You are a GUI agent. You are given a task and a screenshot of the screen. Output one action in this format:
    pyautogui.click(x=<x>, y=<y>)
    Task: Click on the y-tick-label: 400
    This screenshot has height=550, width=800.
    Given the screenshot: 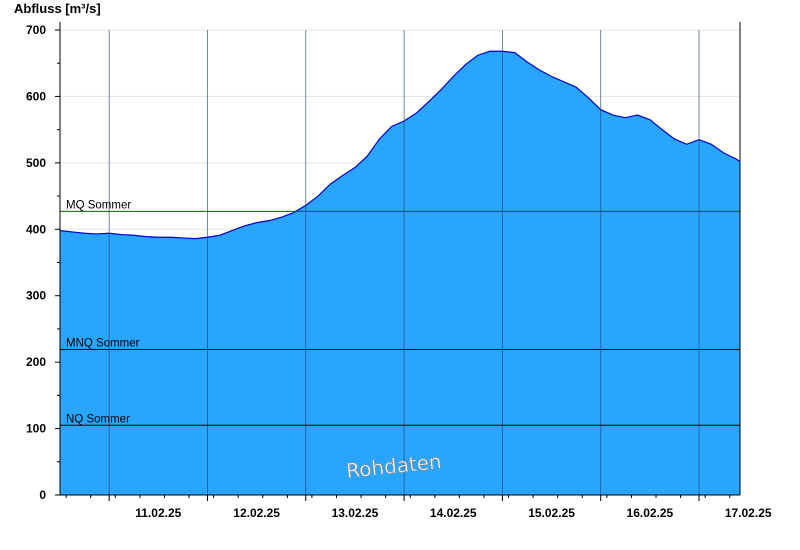 What is the action you would take?
    pyautogui.click(x=36, y=229)
    